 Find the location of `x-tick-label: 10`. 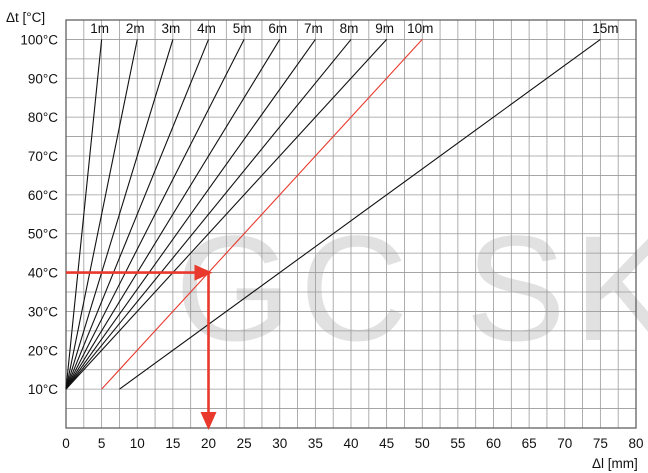

x-tick-label: 10 is located at coordinates (137, 443).